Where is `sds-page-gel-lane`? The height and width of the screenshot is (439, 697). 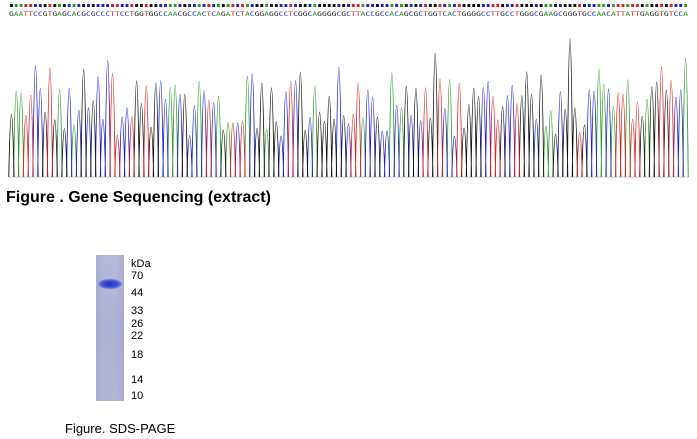 sds-page-gel-lane is located at coordinates (110, 328).